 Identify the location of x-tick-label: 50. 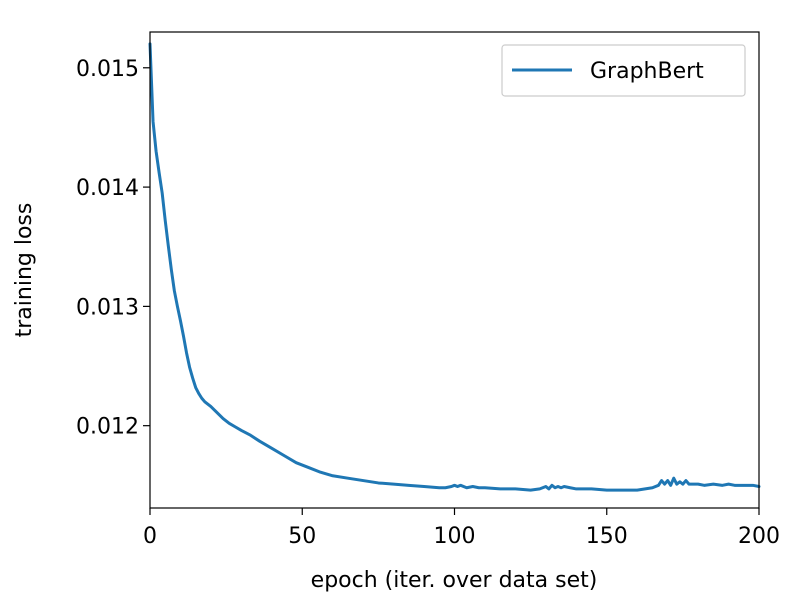
(302, 536).